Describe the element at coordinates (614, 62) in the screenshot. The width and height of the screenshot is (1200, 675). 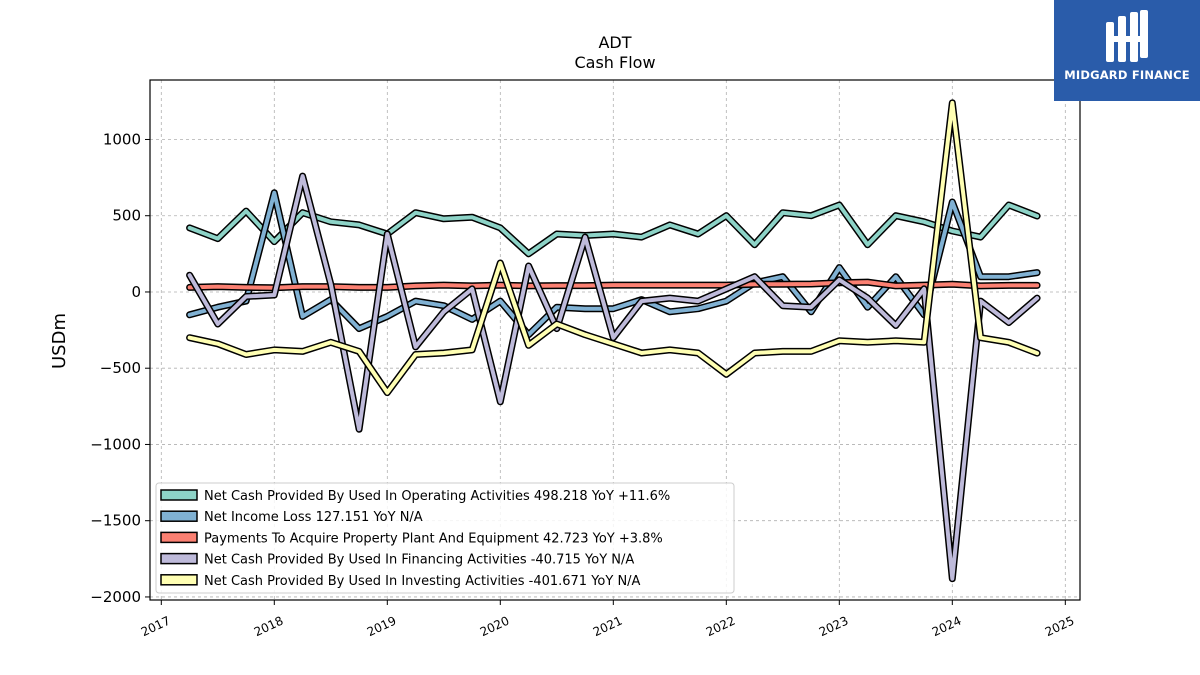
I see `chart-subtitle: Cash Flow` at that location.